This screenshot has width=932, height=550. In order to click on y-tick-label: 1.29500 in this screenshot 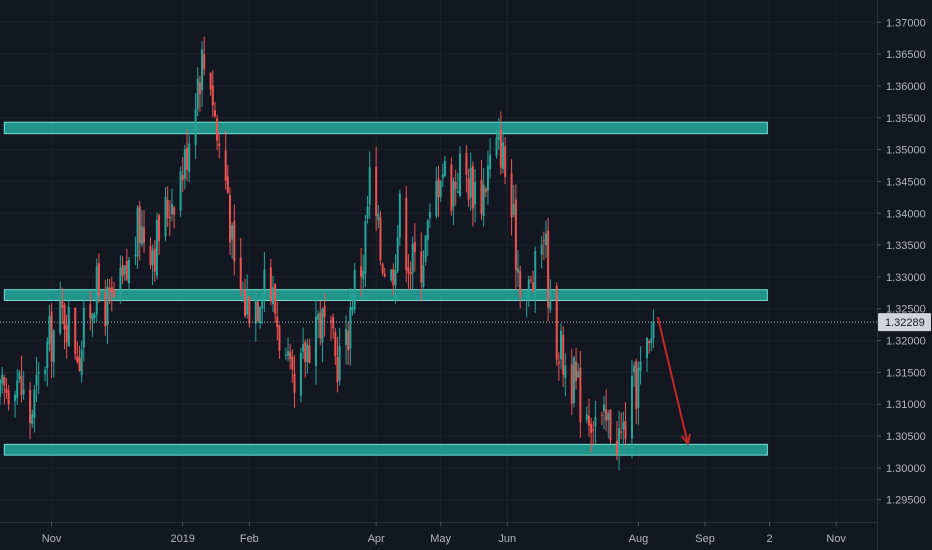, I will do `click(906, 501)`.